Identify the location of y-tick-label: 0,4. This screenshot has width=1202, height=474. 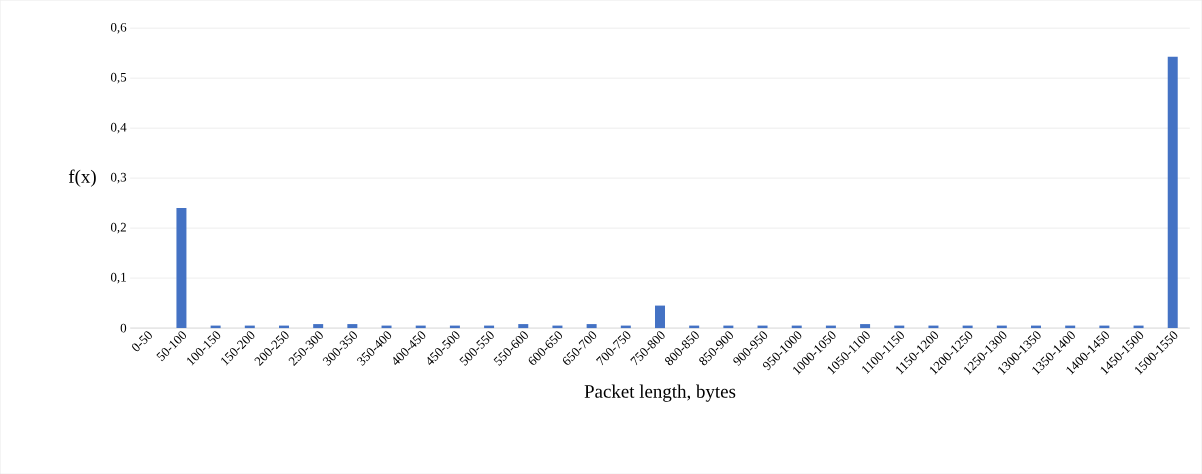
(118, 128).